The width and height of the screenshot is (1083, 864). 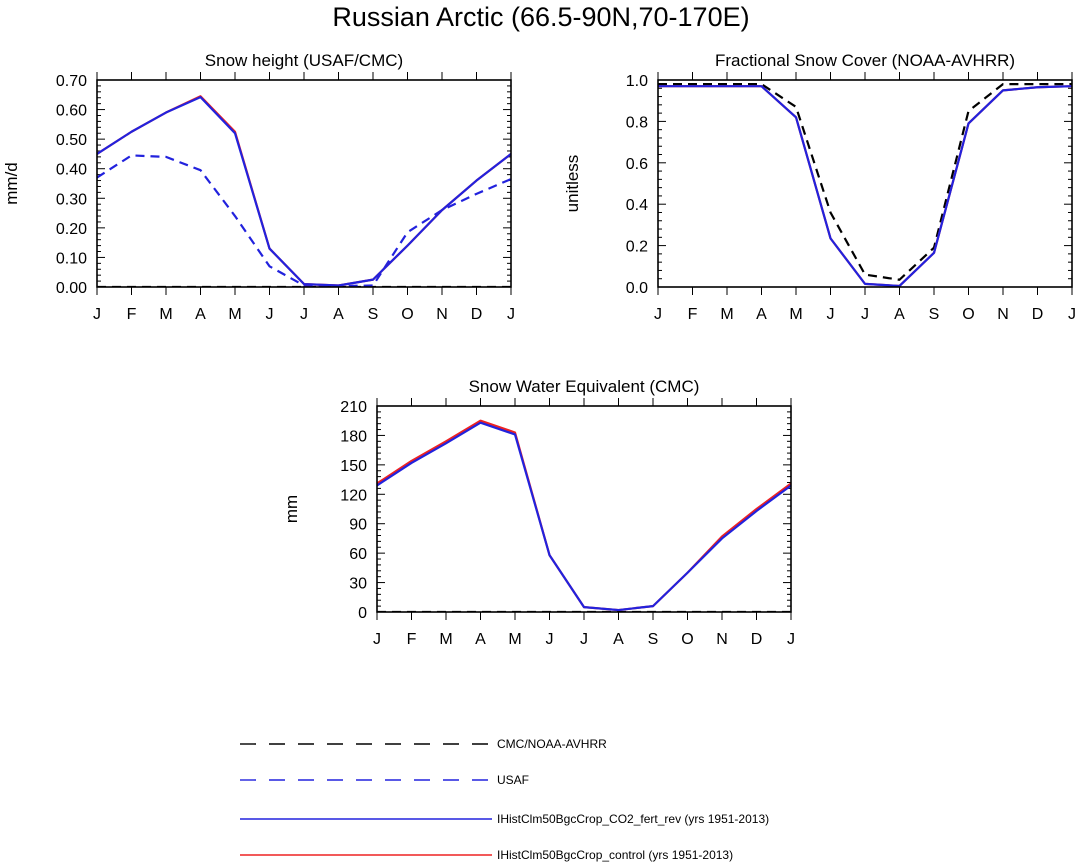 What do you see at coordinates (353, 407) in the screenshot?
I see `y-tick-label: 210` at bounding box center [353, 407].